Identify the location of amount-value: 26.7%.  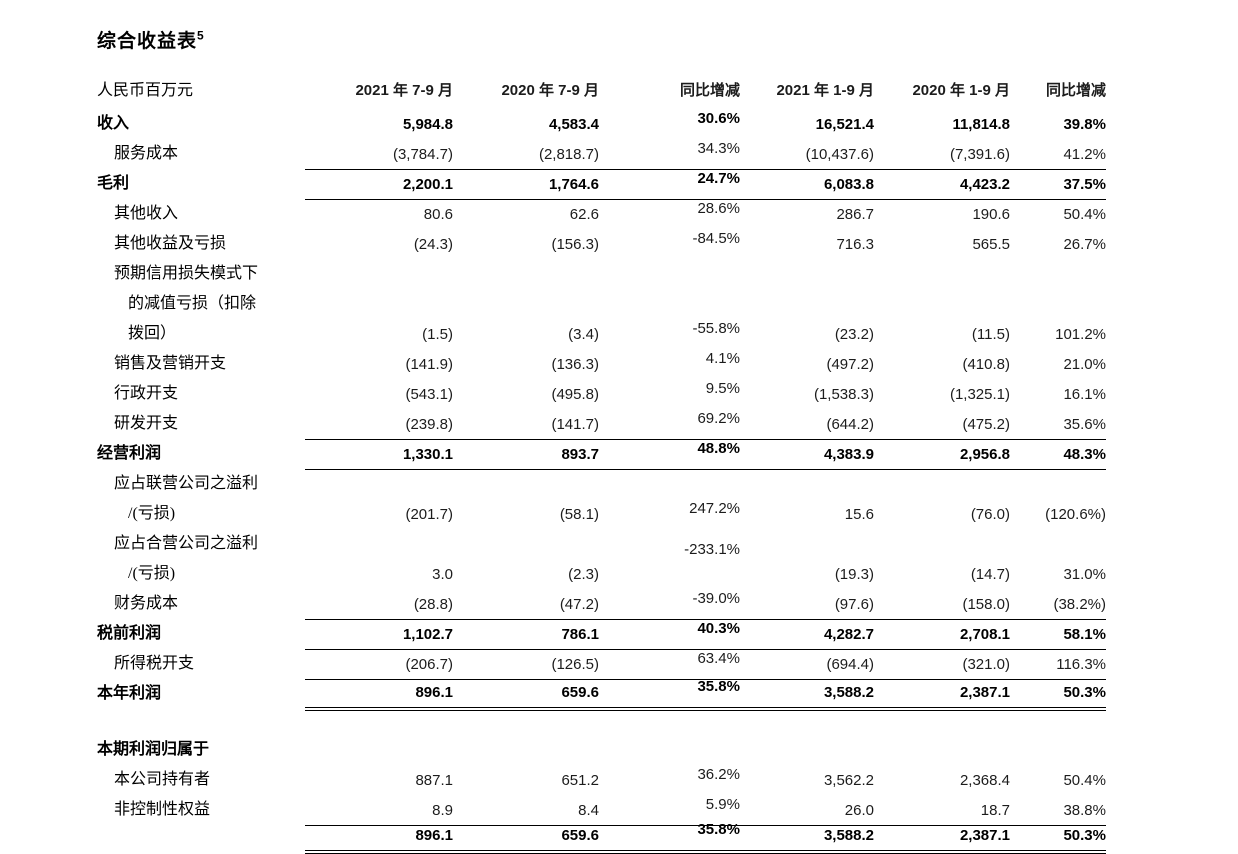
(1084, 244).